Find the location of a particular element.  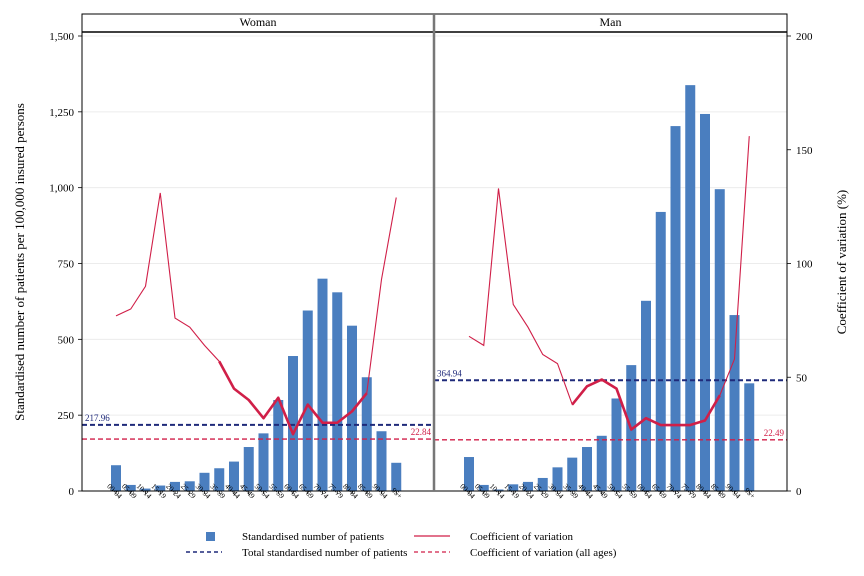

y-right-tick-label: 200 is located at coordinates (804, 37).